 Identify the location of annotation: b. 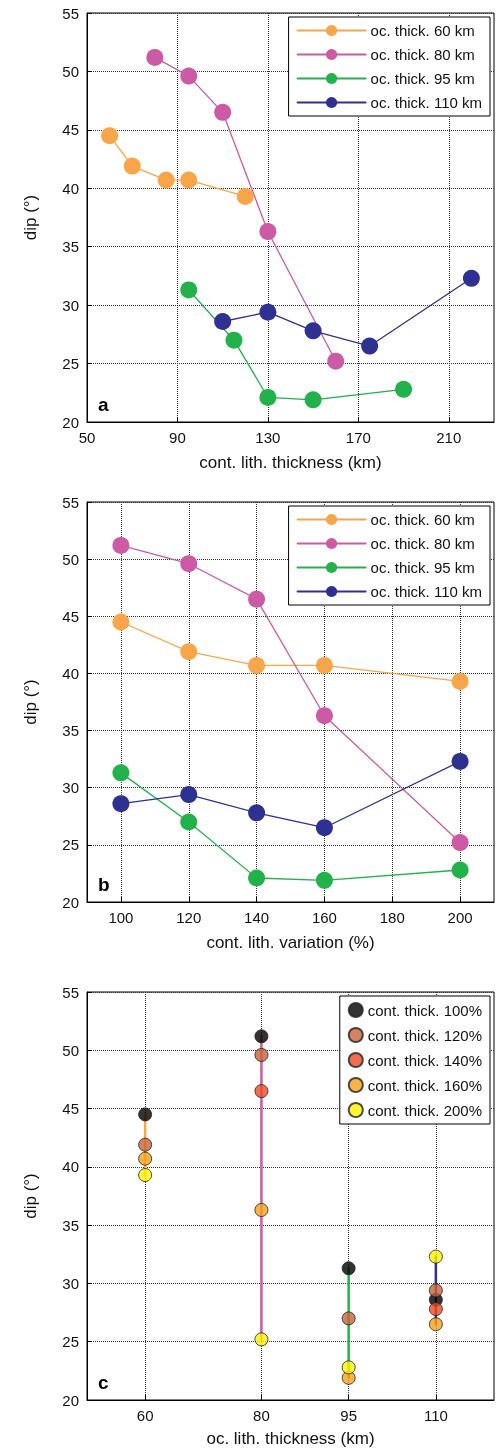
(104, 884).